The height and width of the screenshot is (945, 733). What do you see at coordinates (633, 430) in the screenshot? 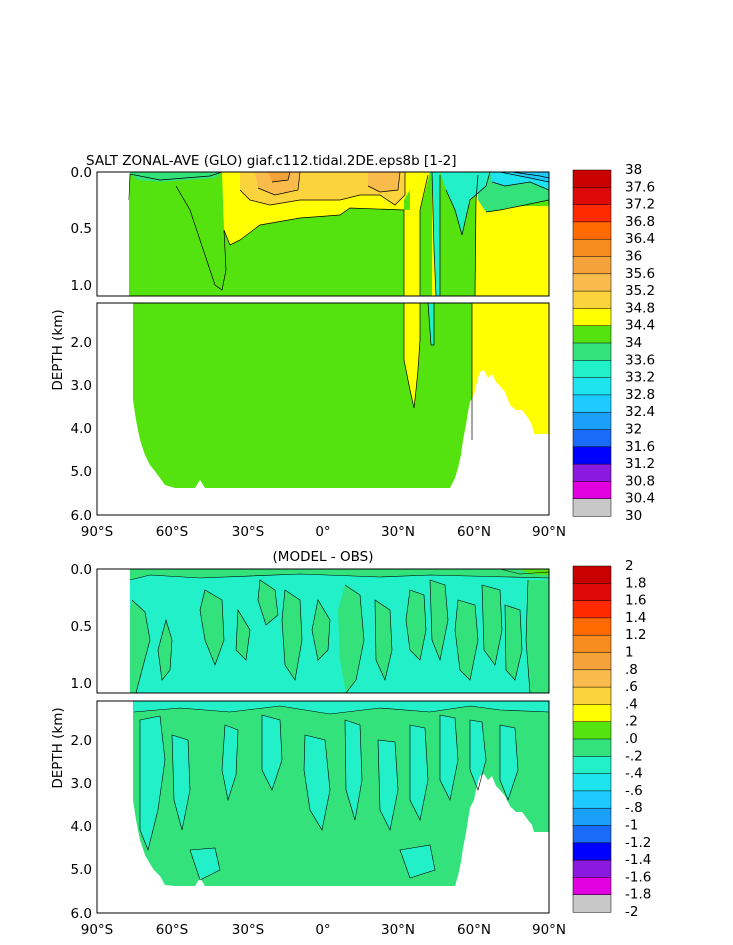
I see `colorbar-level-label: 32` at bounding box center [633, 430].